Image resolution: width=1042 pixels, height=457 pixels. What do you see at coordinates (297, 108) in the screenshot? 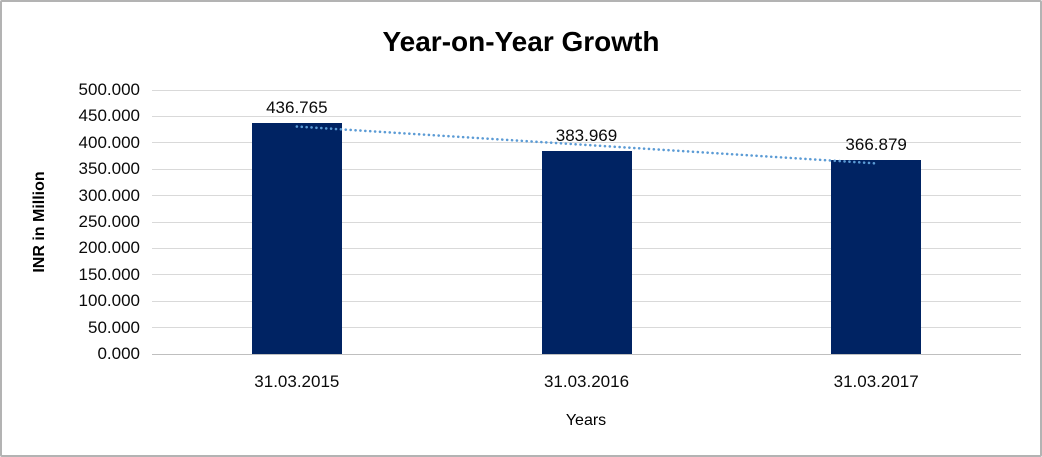
I see `bar-value-label: 436.765` at bounding box center [297, 108].